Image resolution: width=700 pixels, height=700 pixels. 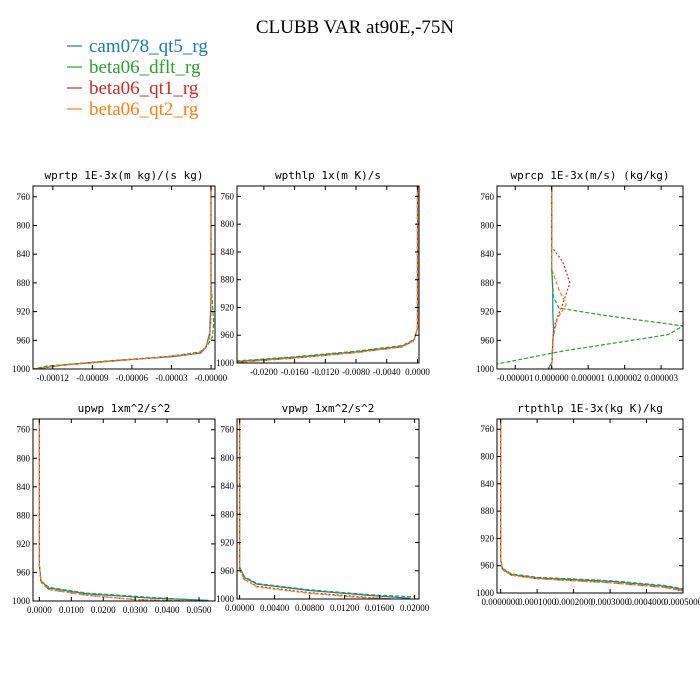 I want to click on x-tick-label: 0.0000000, so click(x=501, y=602).